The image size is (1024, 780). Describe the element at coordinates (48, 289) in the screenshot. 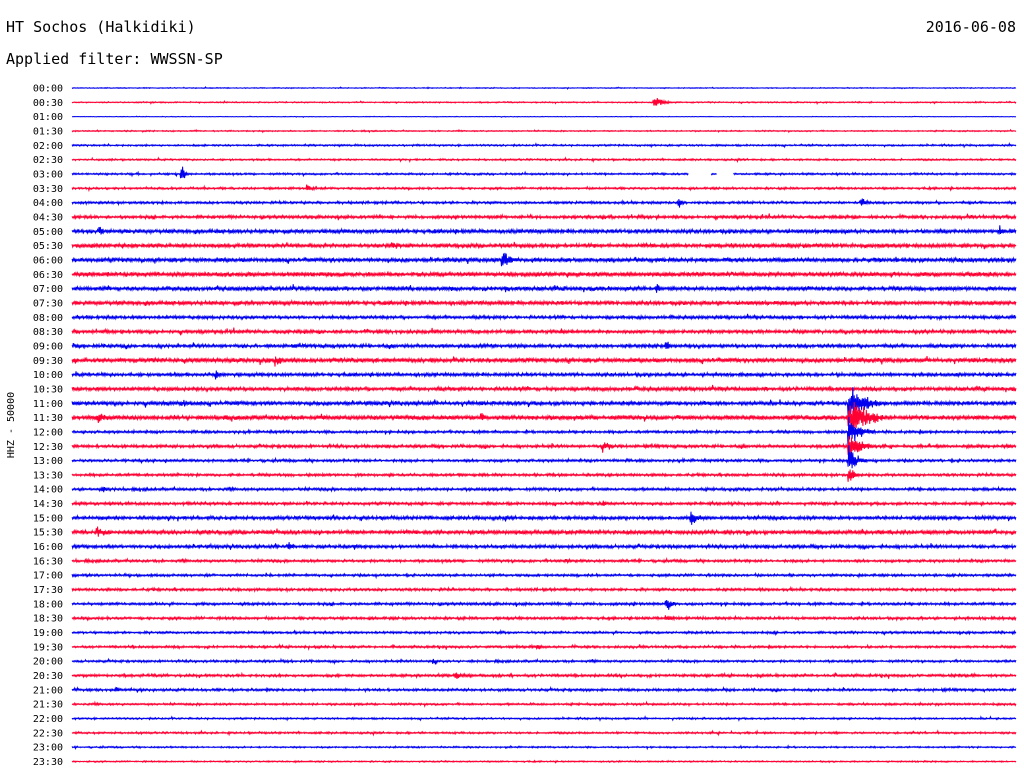

I see `row-time-label: 07:00` at that location.